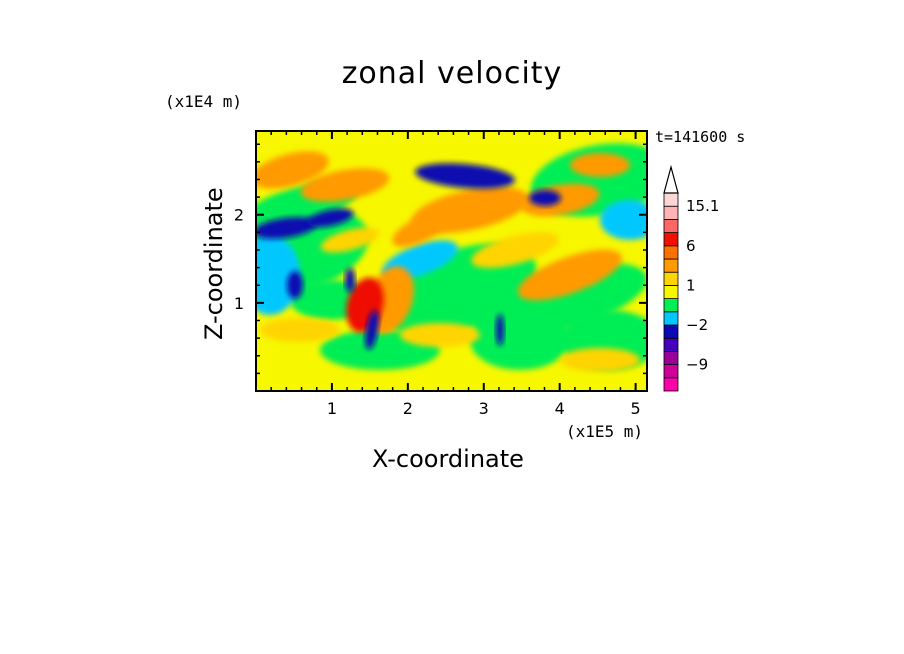 The width and height of the screenshot is (904, 654). I want to click on x-axis-label: X-coordinate, so click(448, 459).